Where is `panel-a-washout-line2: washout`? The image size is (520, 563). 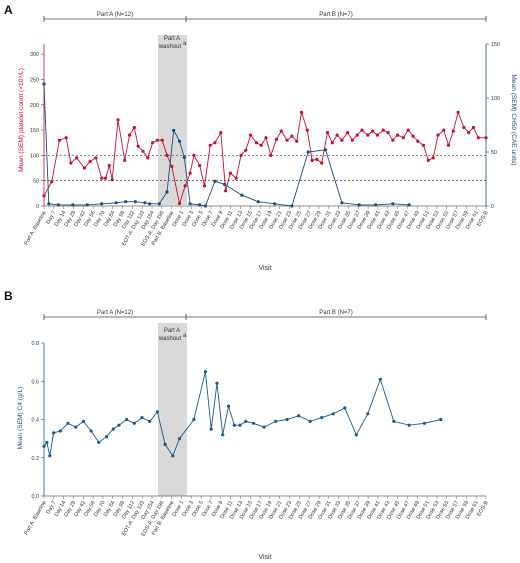
panel-a-washout-line2: washout is located at coordinates (170, 47).